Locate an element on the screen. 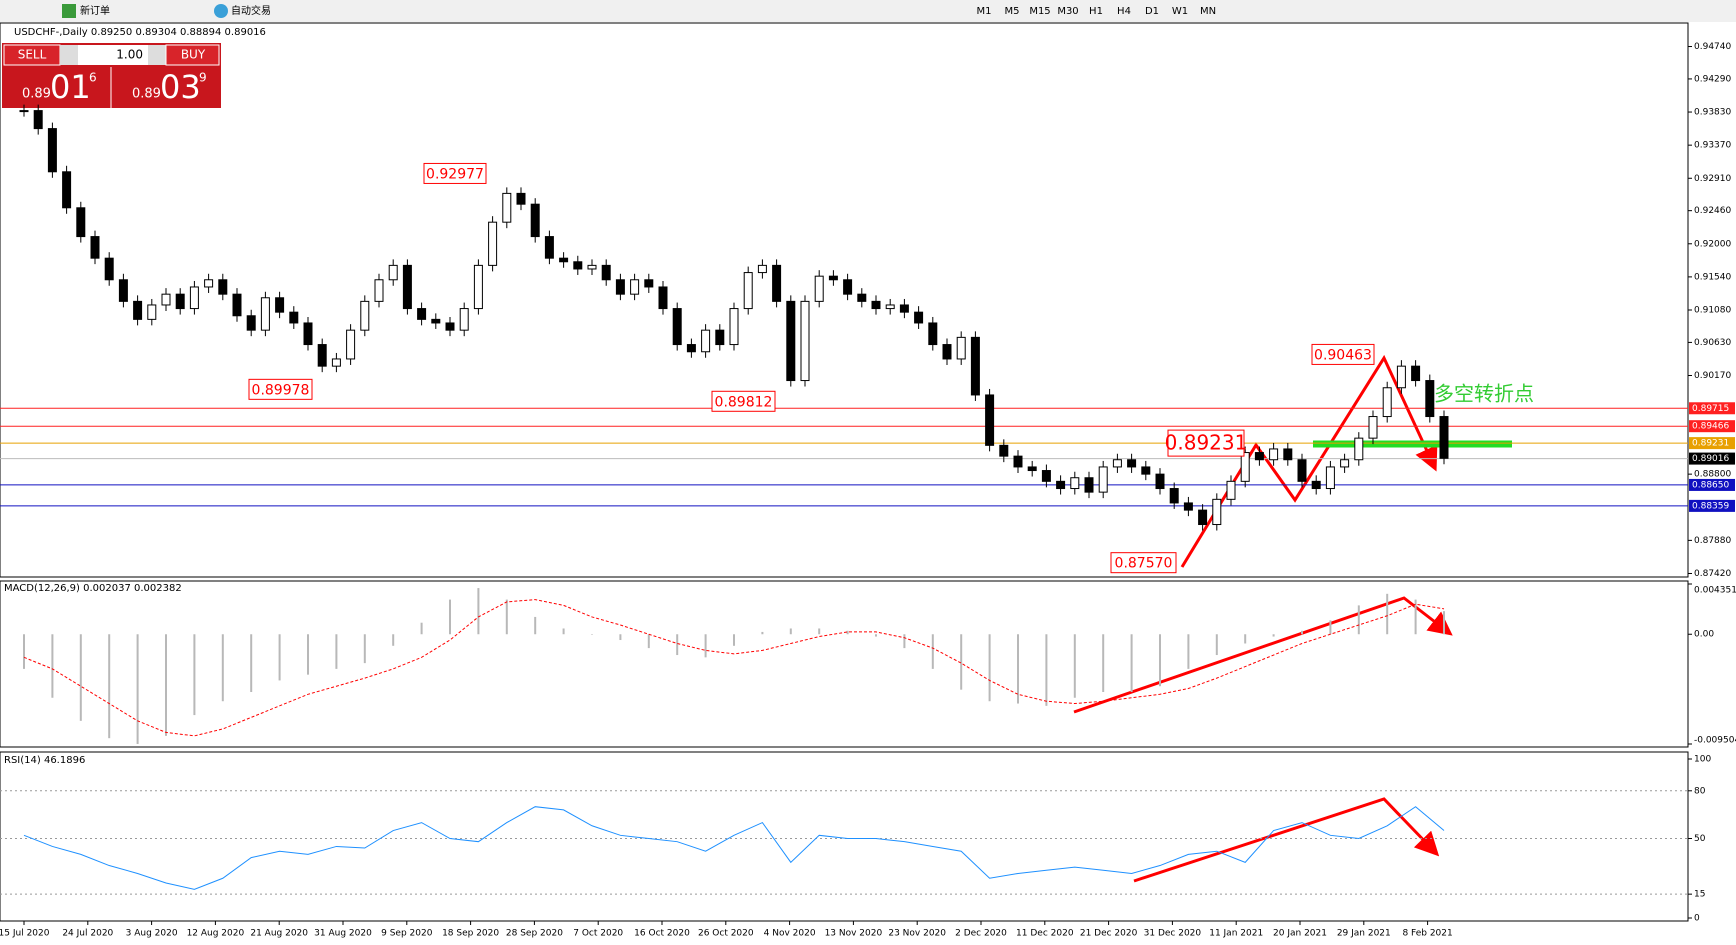  timeframe-button: D1 is located at coordinates (1152, 11).